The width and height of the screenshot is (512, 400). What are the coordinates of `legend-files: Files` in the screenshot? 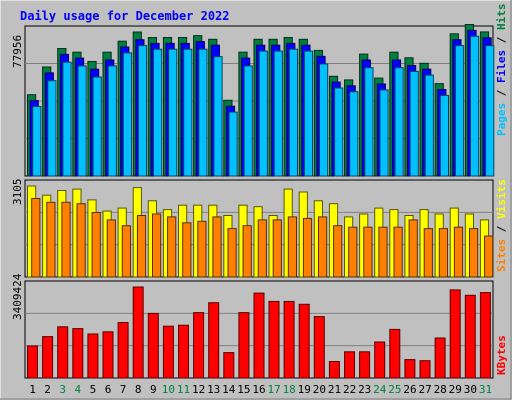 It's located at (501, 66).